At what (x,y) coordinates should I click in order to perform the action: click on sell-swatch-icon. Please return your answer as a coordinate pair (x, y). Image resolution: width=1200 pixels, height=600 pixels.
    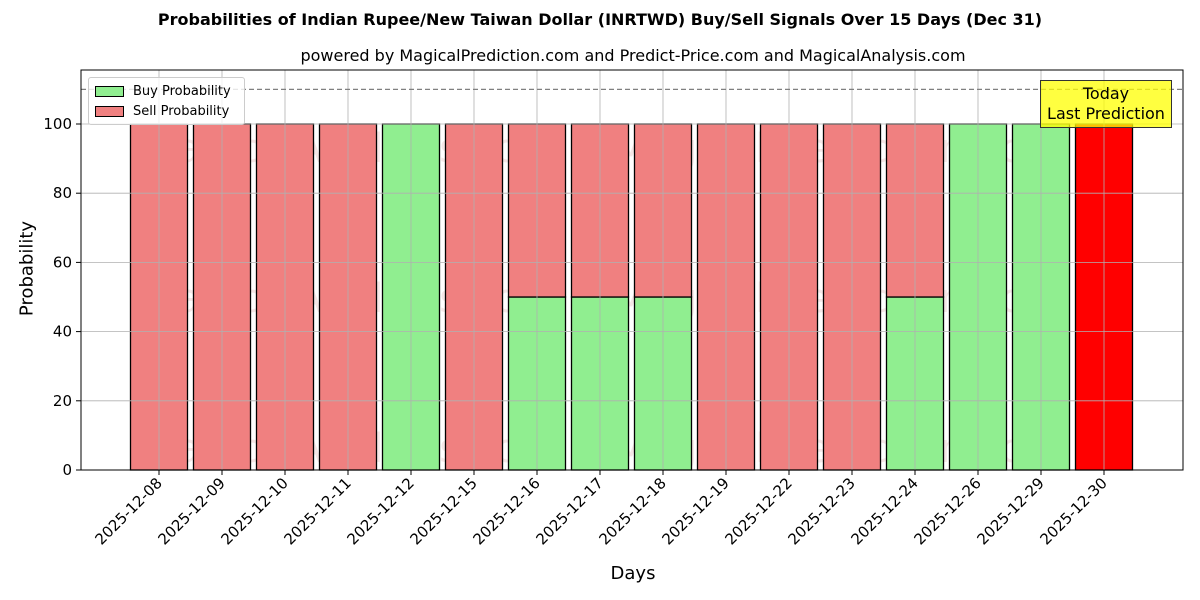
    Looking at the image, I should click on (109, 111).